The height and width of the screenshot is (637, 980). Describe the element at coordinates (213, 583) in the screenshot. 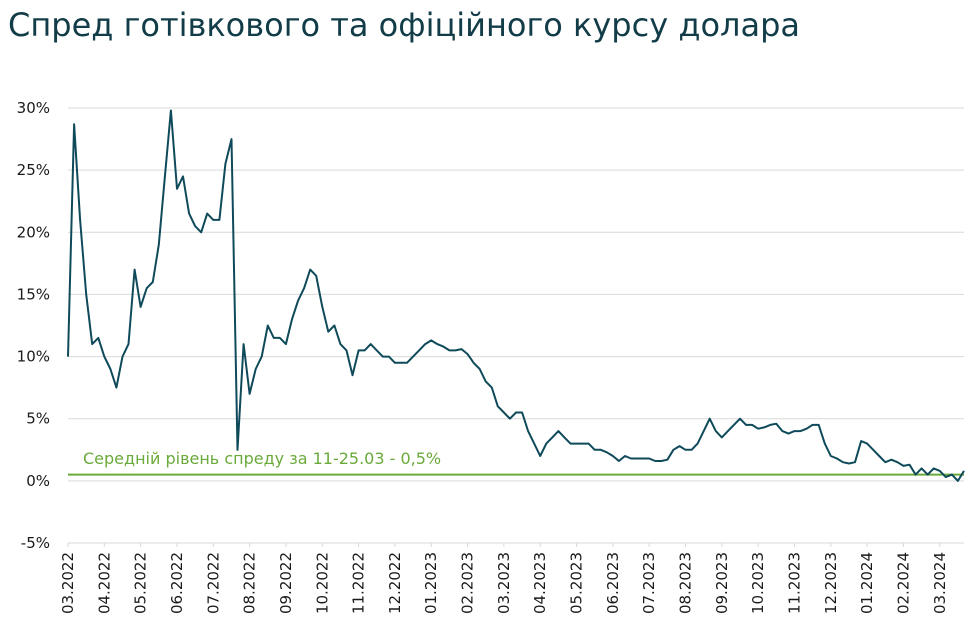

I see `x-tick-label: 07.2022` at that location.